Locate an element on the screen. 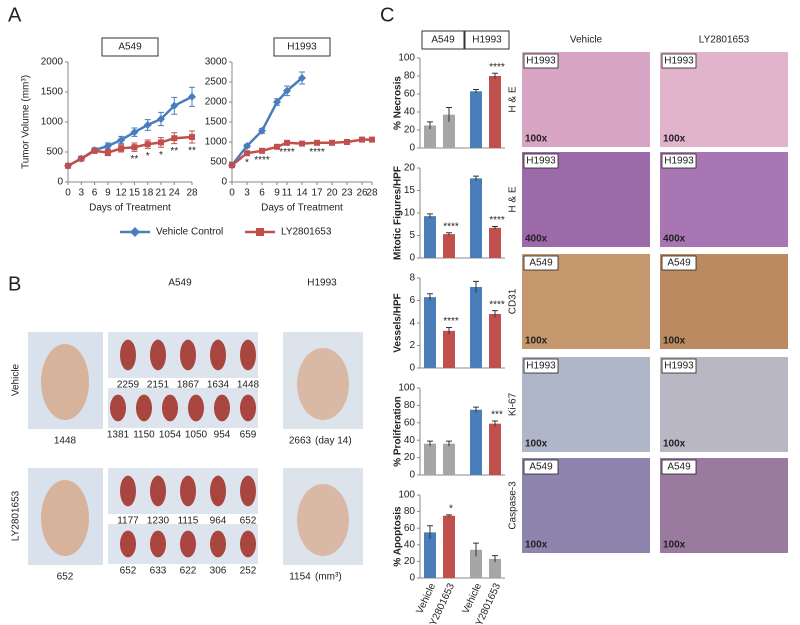 This screenshot has height=625, width=800. y-tick-label: 3000 is located at coordinates (216, 62).